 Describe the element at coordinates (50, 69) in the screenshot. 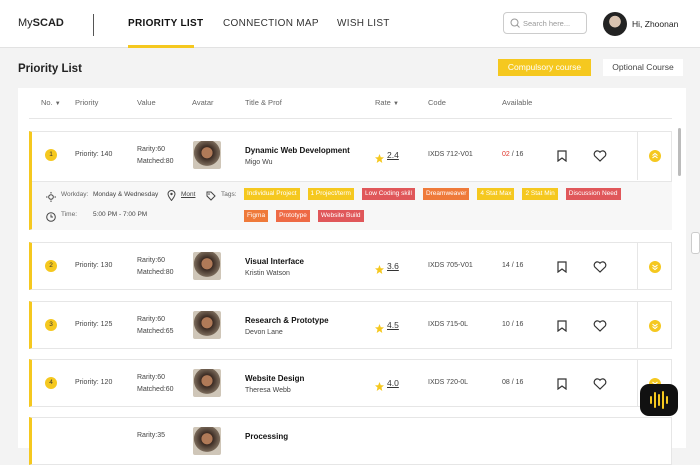

I see `page-title: Priority List` at that location.